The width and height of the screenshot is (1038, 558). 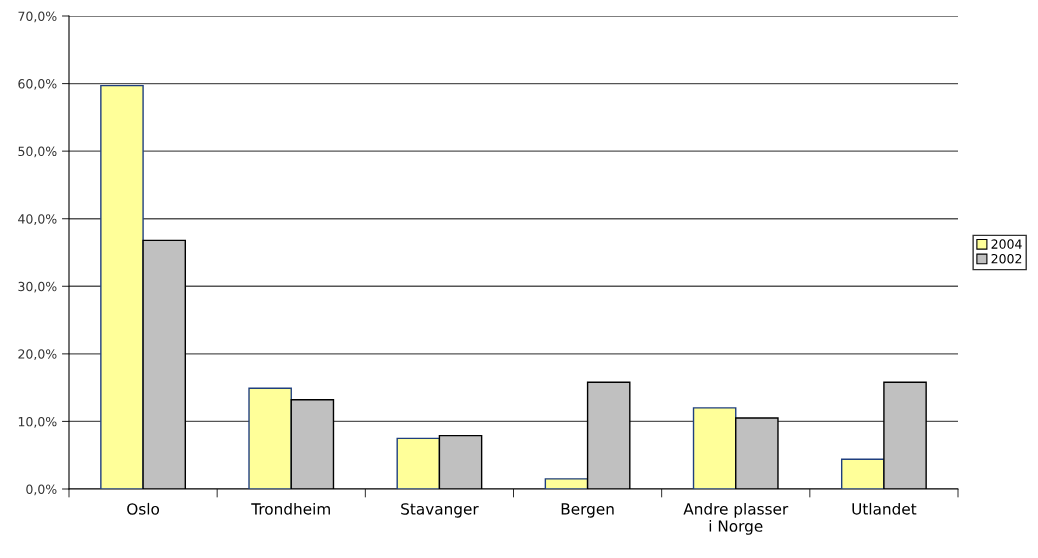 What do you see at coordinates (37, 287) in the screenshot?
I see `y-tick-label: 30,0%` at bounding box center [37, 287].